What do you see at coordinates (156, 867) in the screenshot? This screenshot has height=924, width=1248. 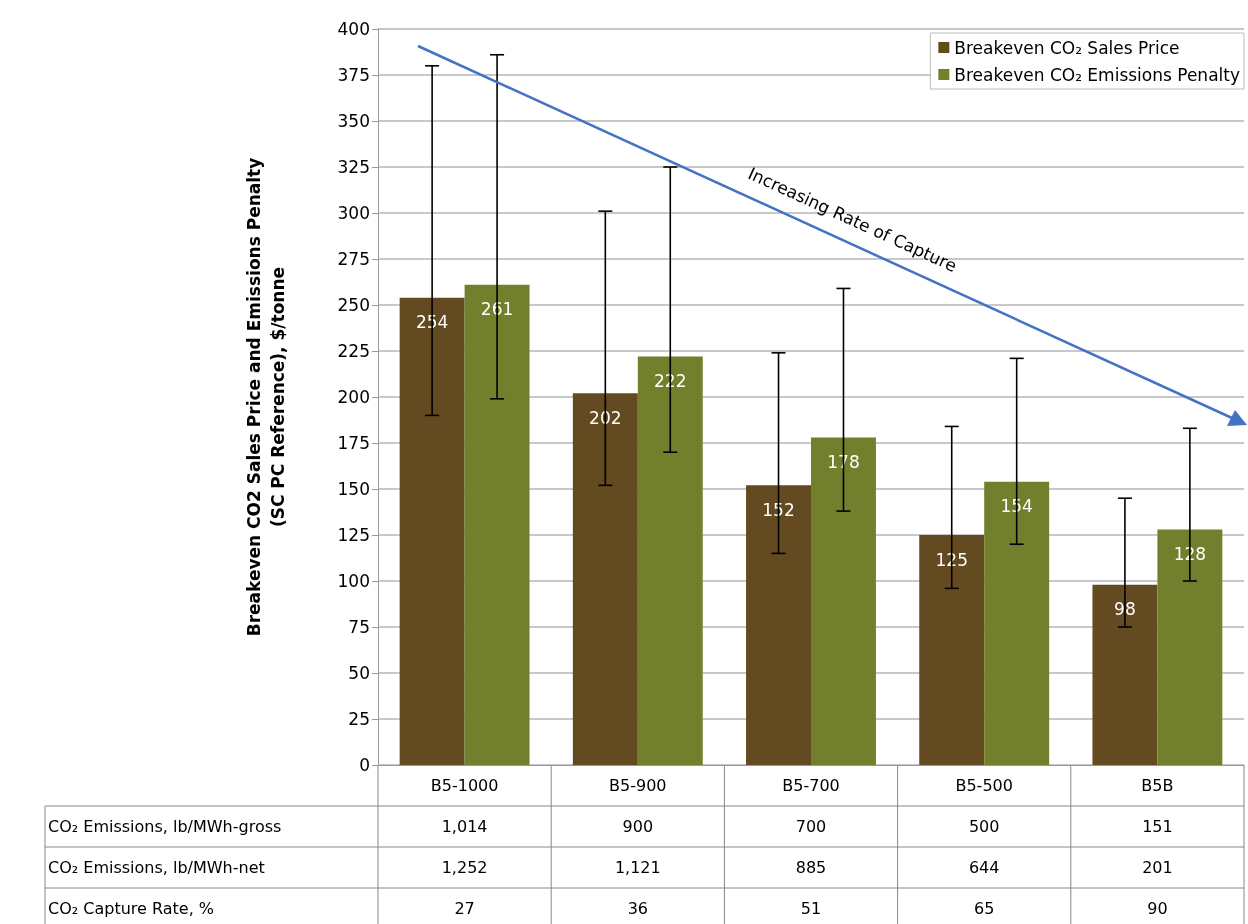 I see `text: CO₂ Emissions, lb/MWh-net` at bounding box center [156, 867].